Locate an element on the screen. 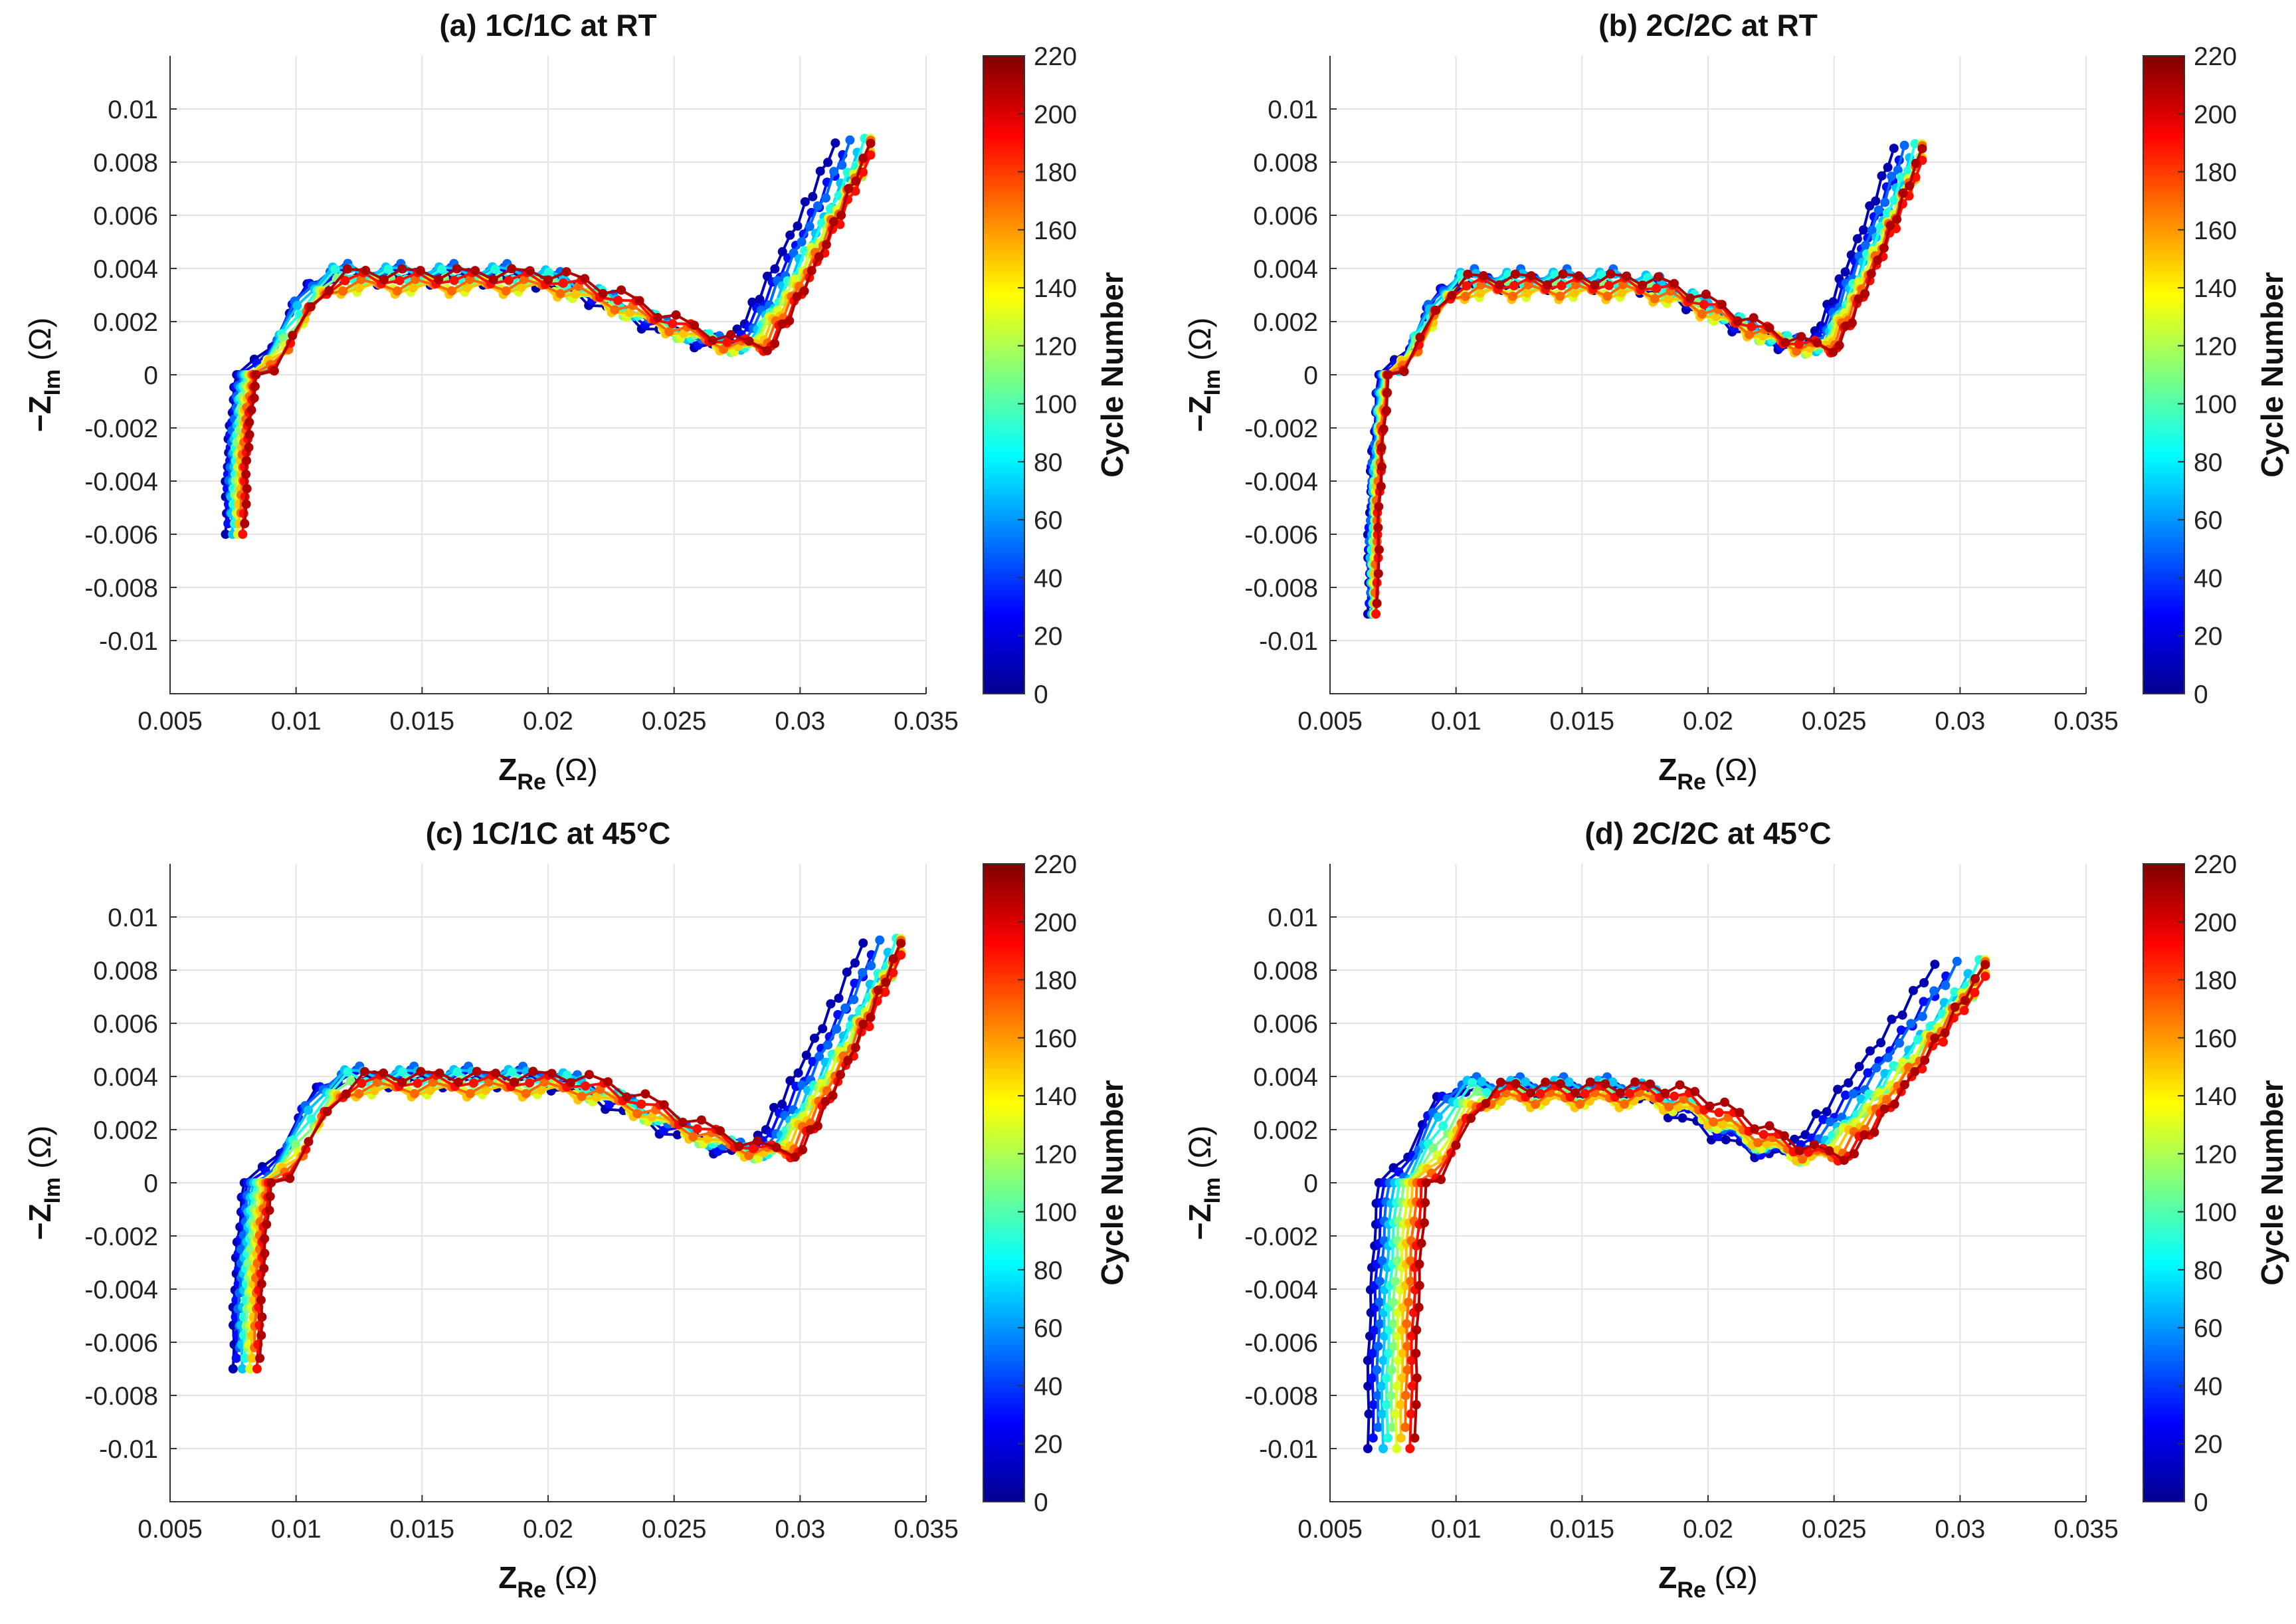  colorbar-tick-label: 140 is located at coordinates (2215, 288).